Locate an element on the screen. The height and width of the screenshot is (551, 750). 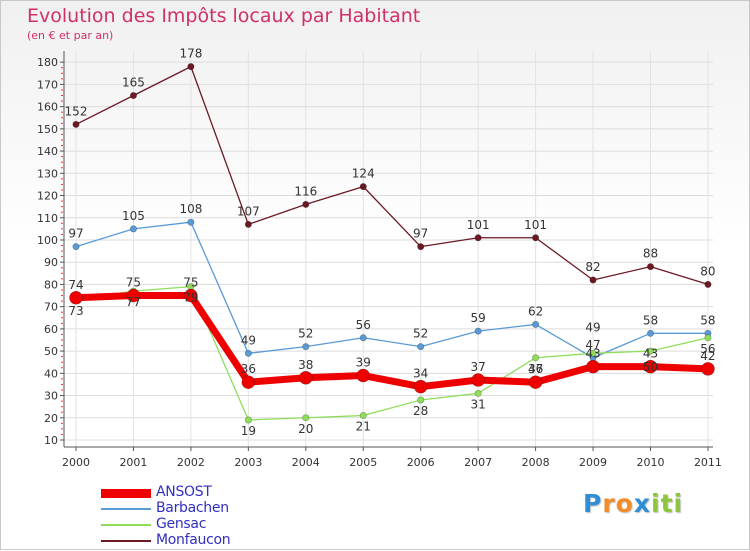
data-label-monfaucon-2006: 97 is located at coordinates (420, 234).